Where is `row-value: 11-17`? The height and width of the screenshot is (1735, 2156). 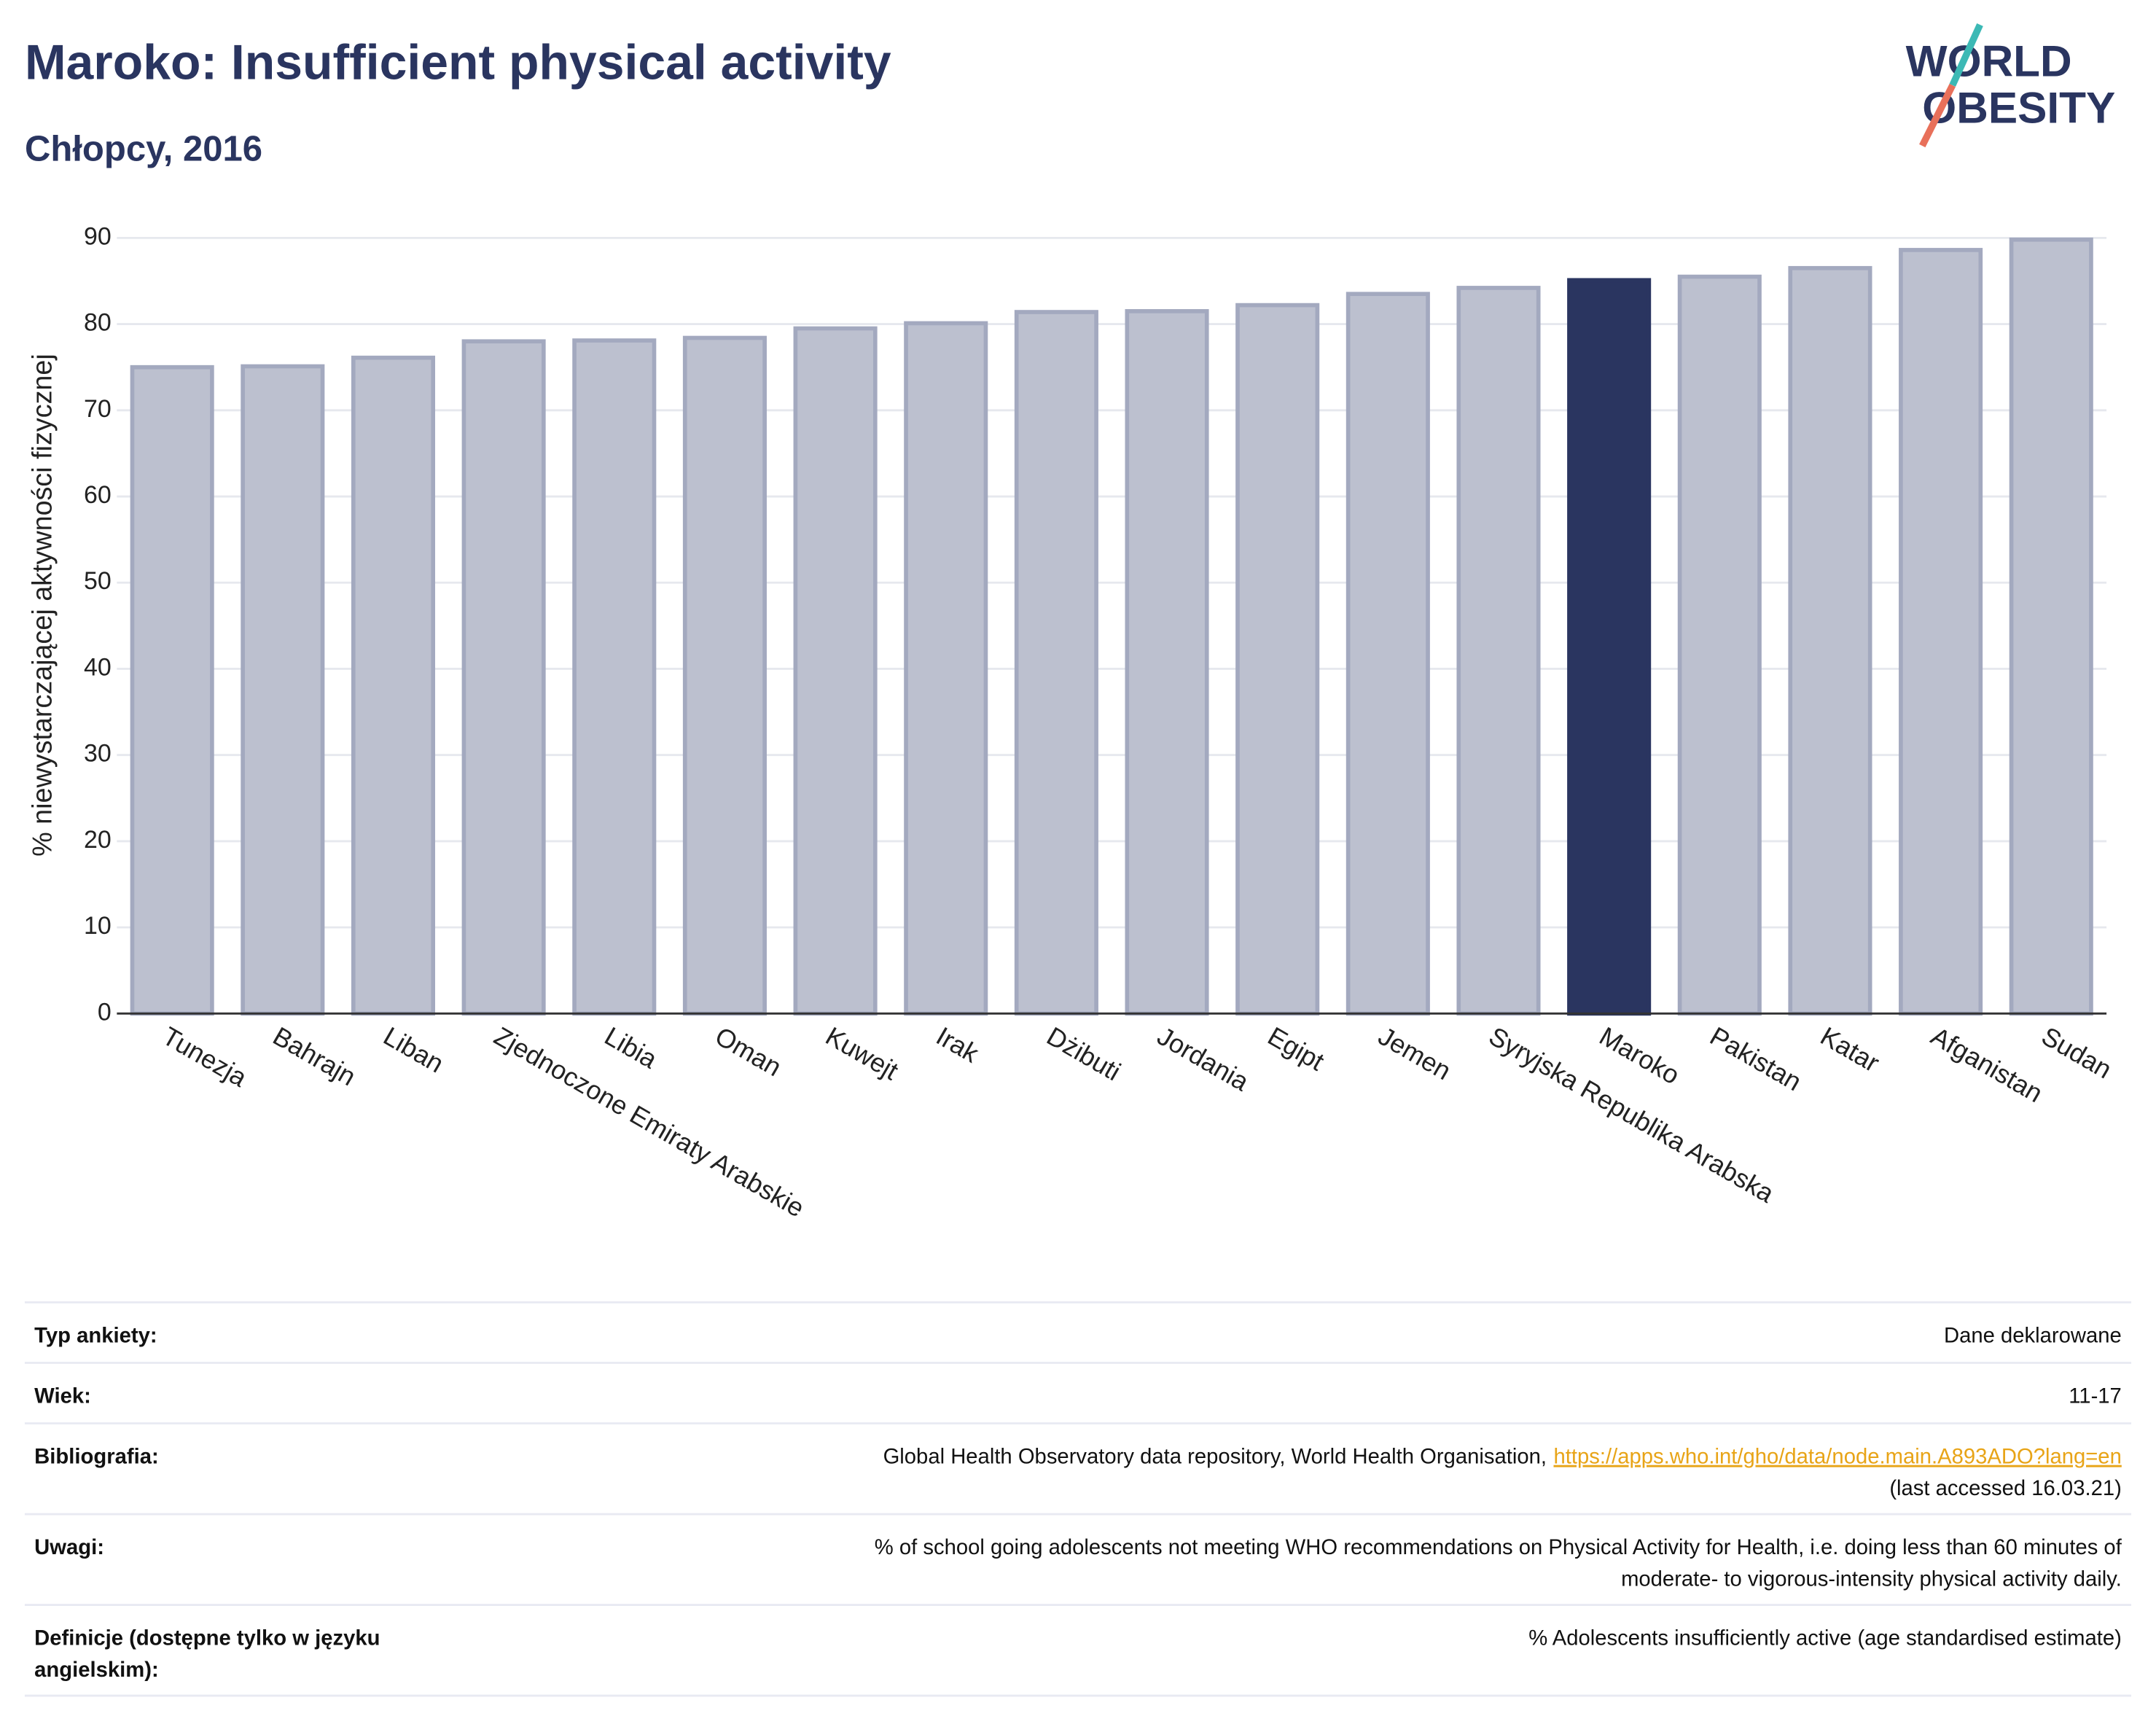
row-value: 11-17 is located at coordinates (2096, 1396).